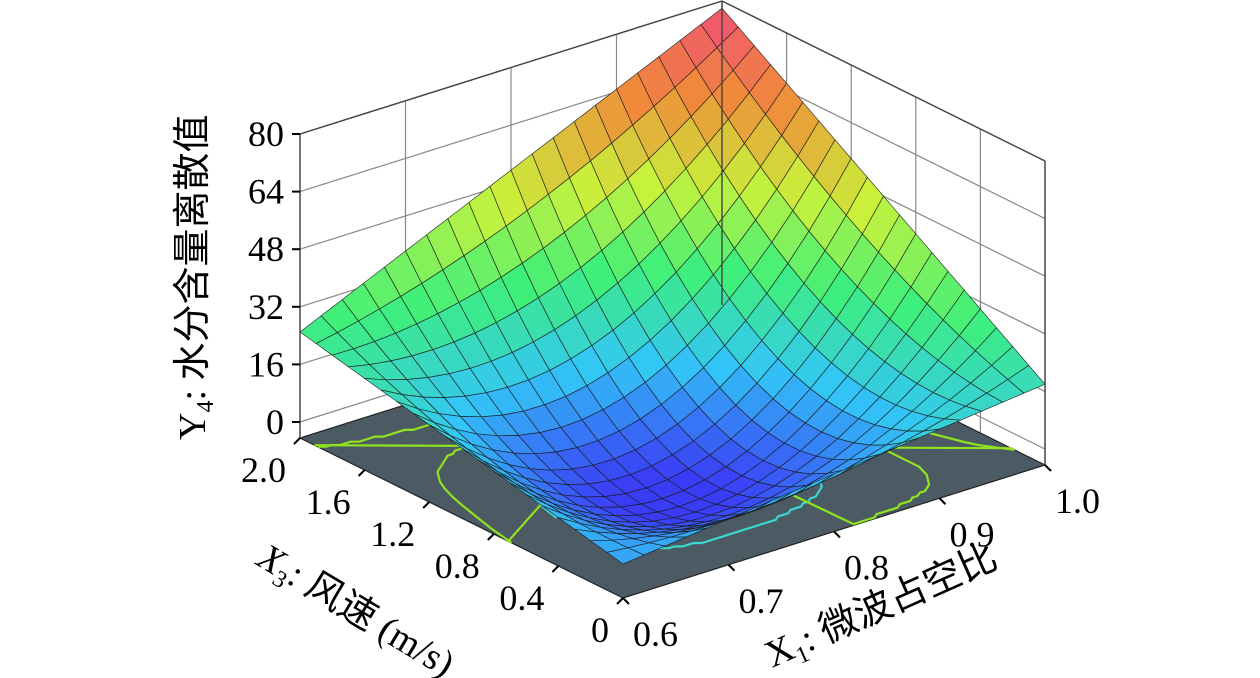 This screenshot has width=1260, height=678. I want to click on x-tick-label: 0.6, so click(655, 634).